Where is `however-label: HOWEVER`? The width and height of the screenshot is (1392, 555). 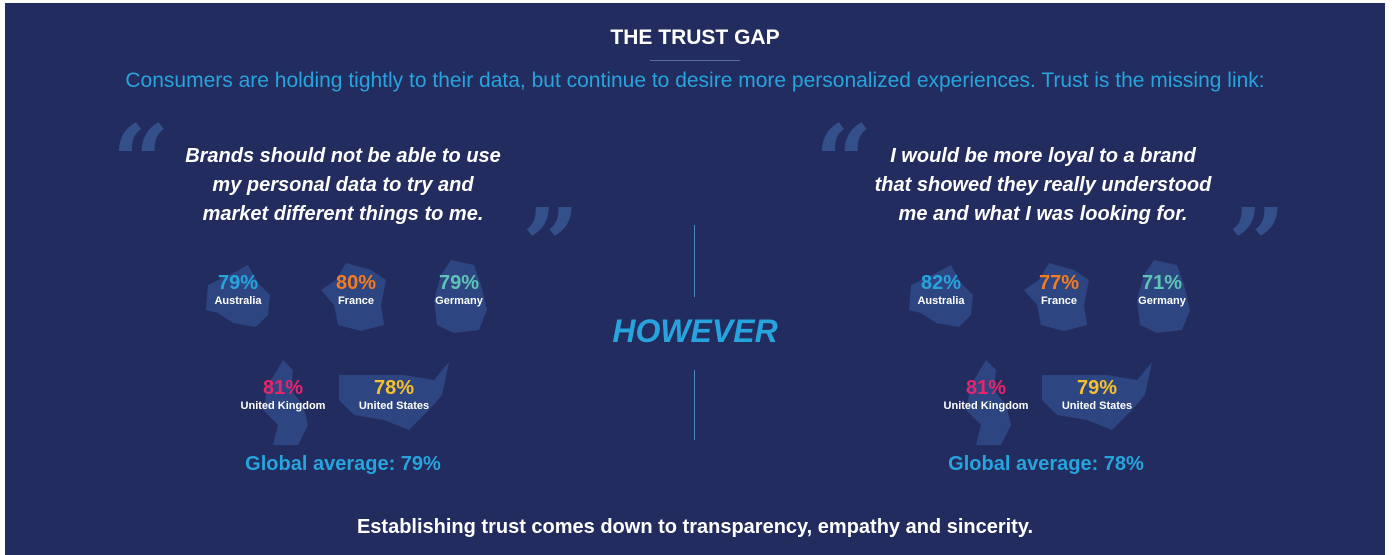 however-label: HOWEVER is located at coordinates (695, 331).